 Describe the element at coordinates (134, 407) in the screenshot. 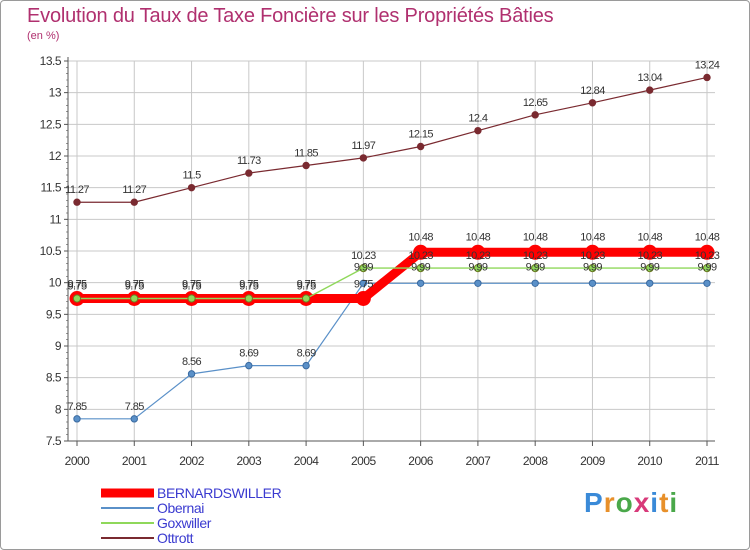

I see `data-label-obernai: 7.85` at that location.